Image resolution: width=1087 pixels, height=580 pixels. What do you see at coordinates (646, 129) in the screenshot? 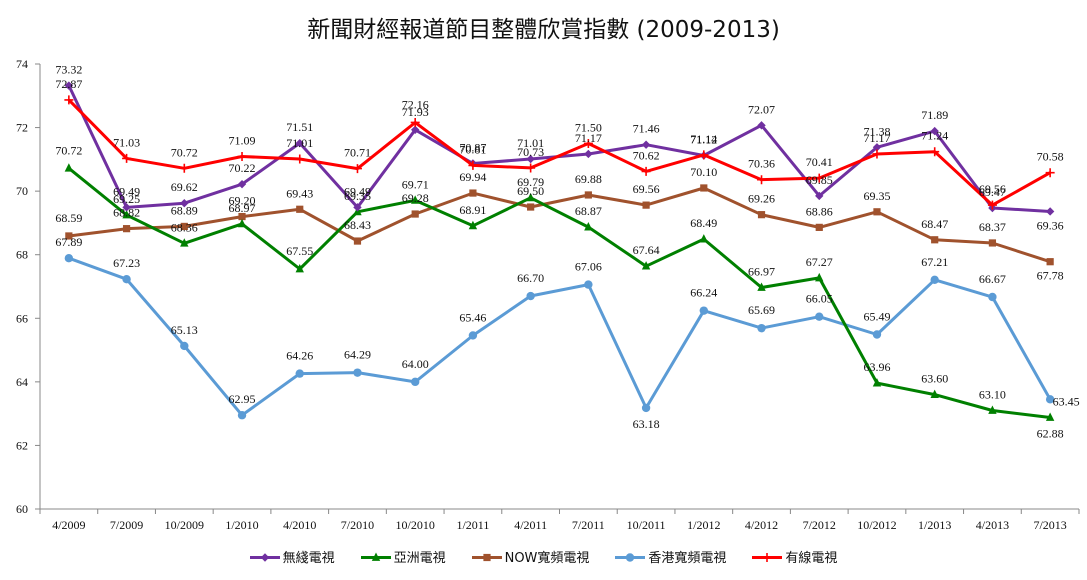
I see `data-label: 71.46` at bounding box center [646, 129].